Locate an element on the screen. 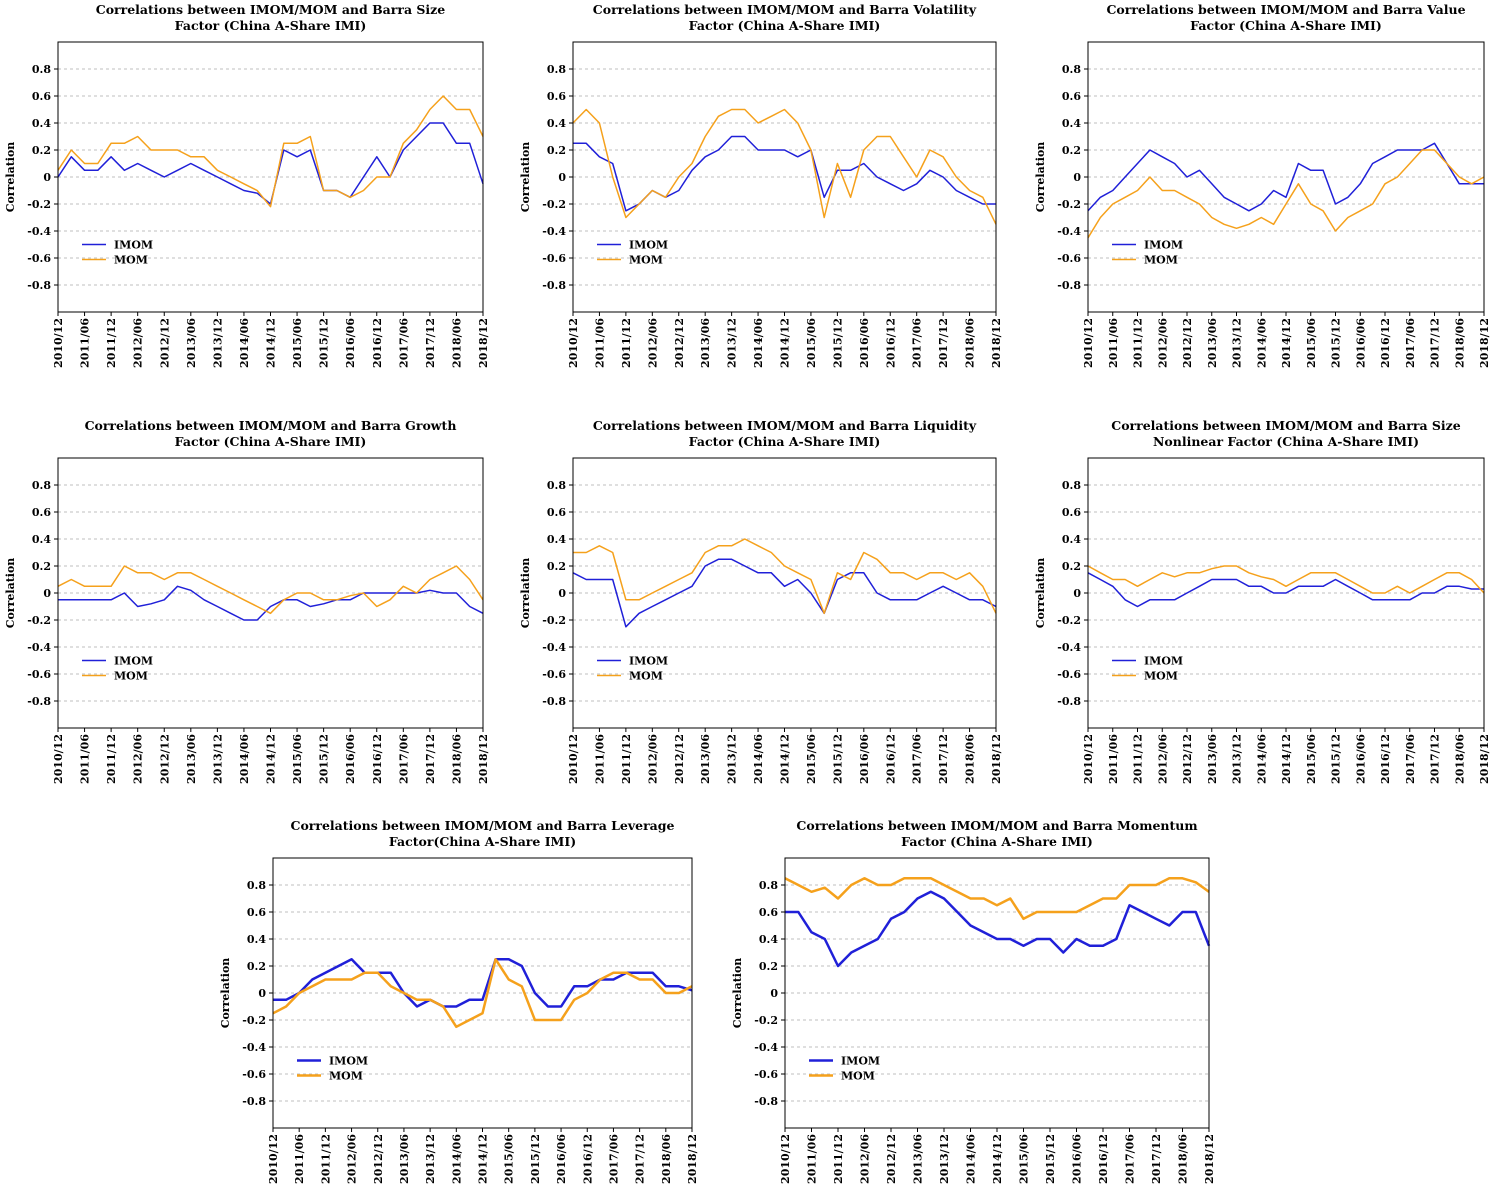 This screenshot has width=1498, height=1195. x-tick-label: 2013/12 is located at coordinates (430, 1159).